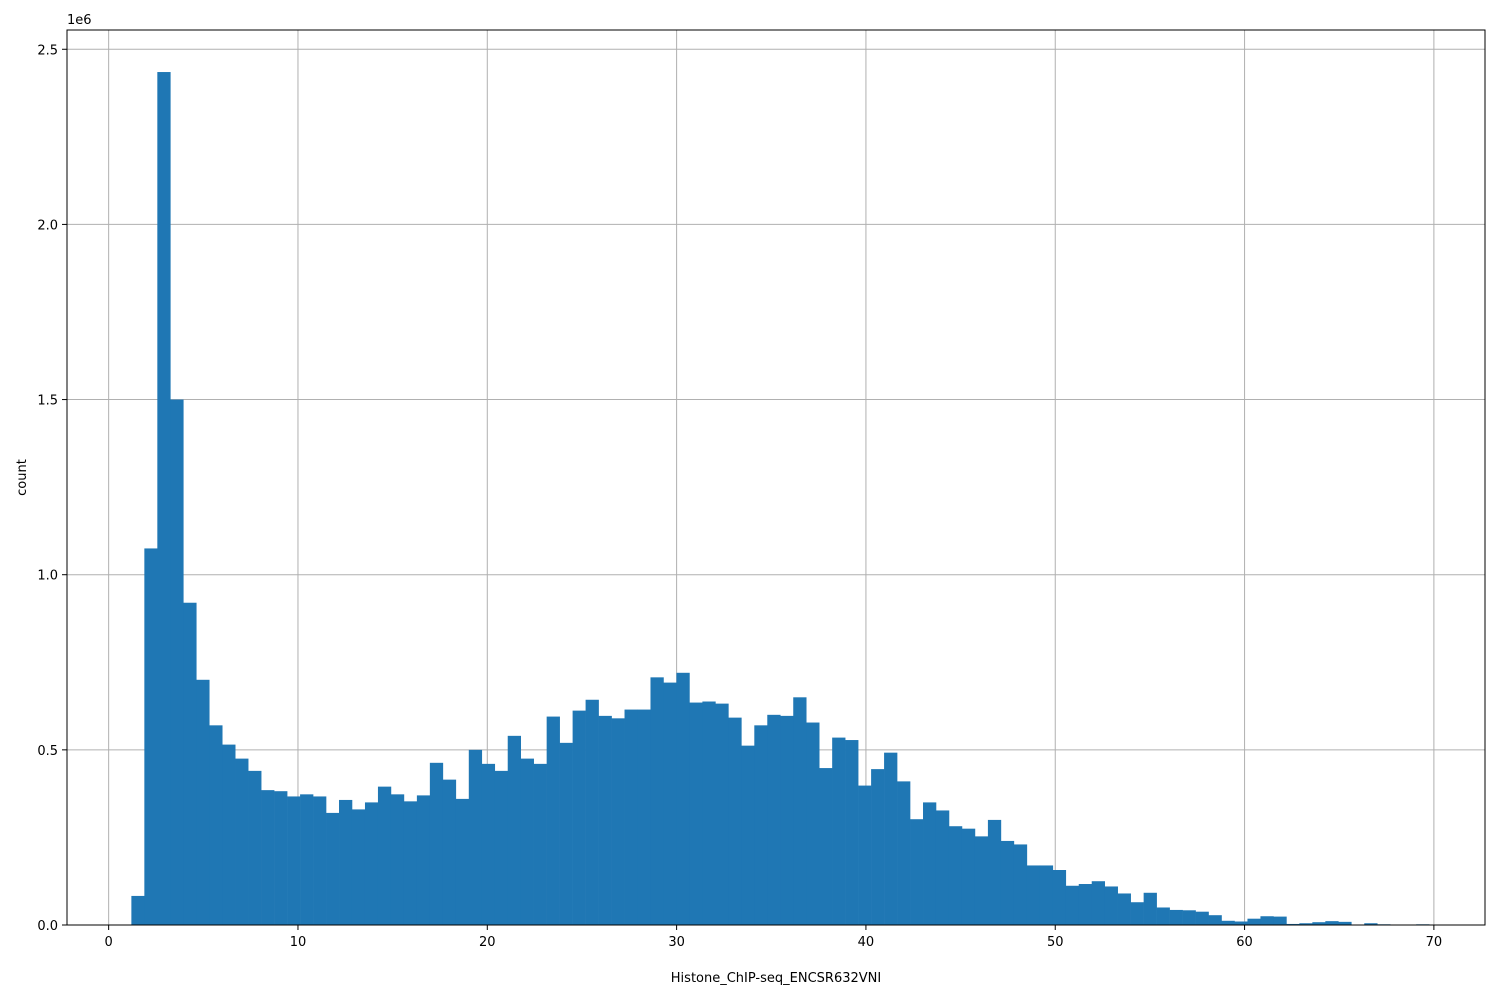 This screenshot has height=1000, width=1500. What do you see at coordinates (487, 942) in the screenshot?
I see `x-tick-label: 20` at bounding box center [487, 942].